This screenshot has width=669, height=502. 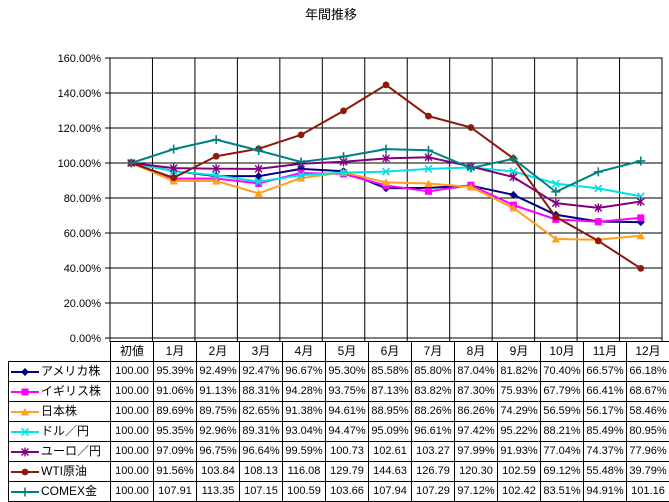 What do you see at coordinates (304, 491) in the screenshot?
I see `table-cell: 100.59` at bounding box center [304, 491].